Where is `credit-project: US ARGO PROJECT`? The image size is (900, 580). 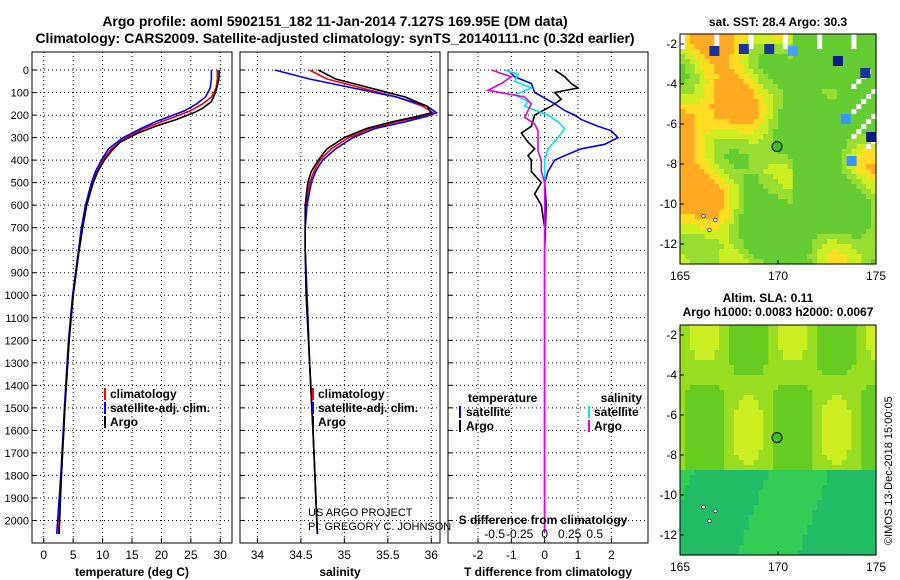 credit-project: US ARGO PROJECT is located at coordinates (360, 513).